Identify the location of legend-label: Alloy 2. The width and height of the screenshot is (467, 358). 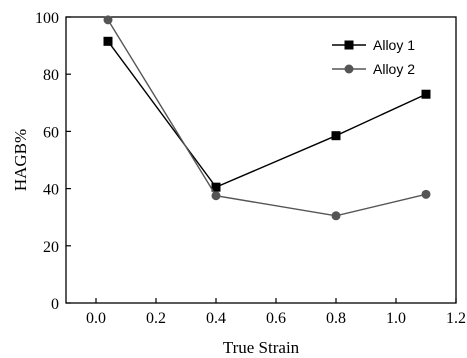
(394, 69).